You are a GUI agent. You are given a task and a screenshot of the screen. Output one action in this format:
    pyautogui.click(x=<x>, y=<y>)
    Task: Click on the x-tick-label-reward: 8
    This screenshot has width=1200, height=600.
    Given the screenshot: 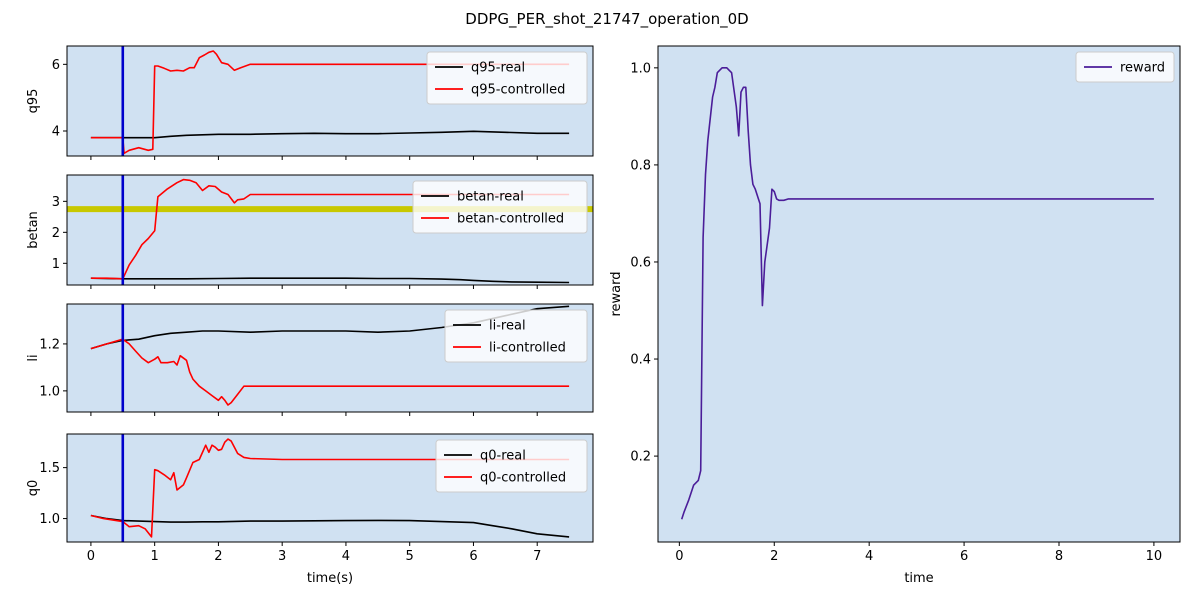 What is the action you would take?
    pyautogui.click(x=1059, y=556)
    